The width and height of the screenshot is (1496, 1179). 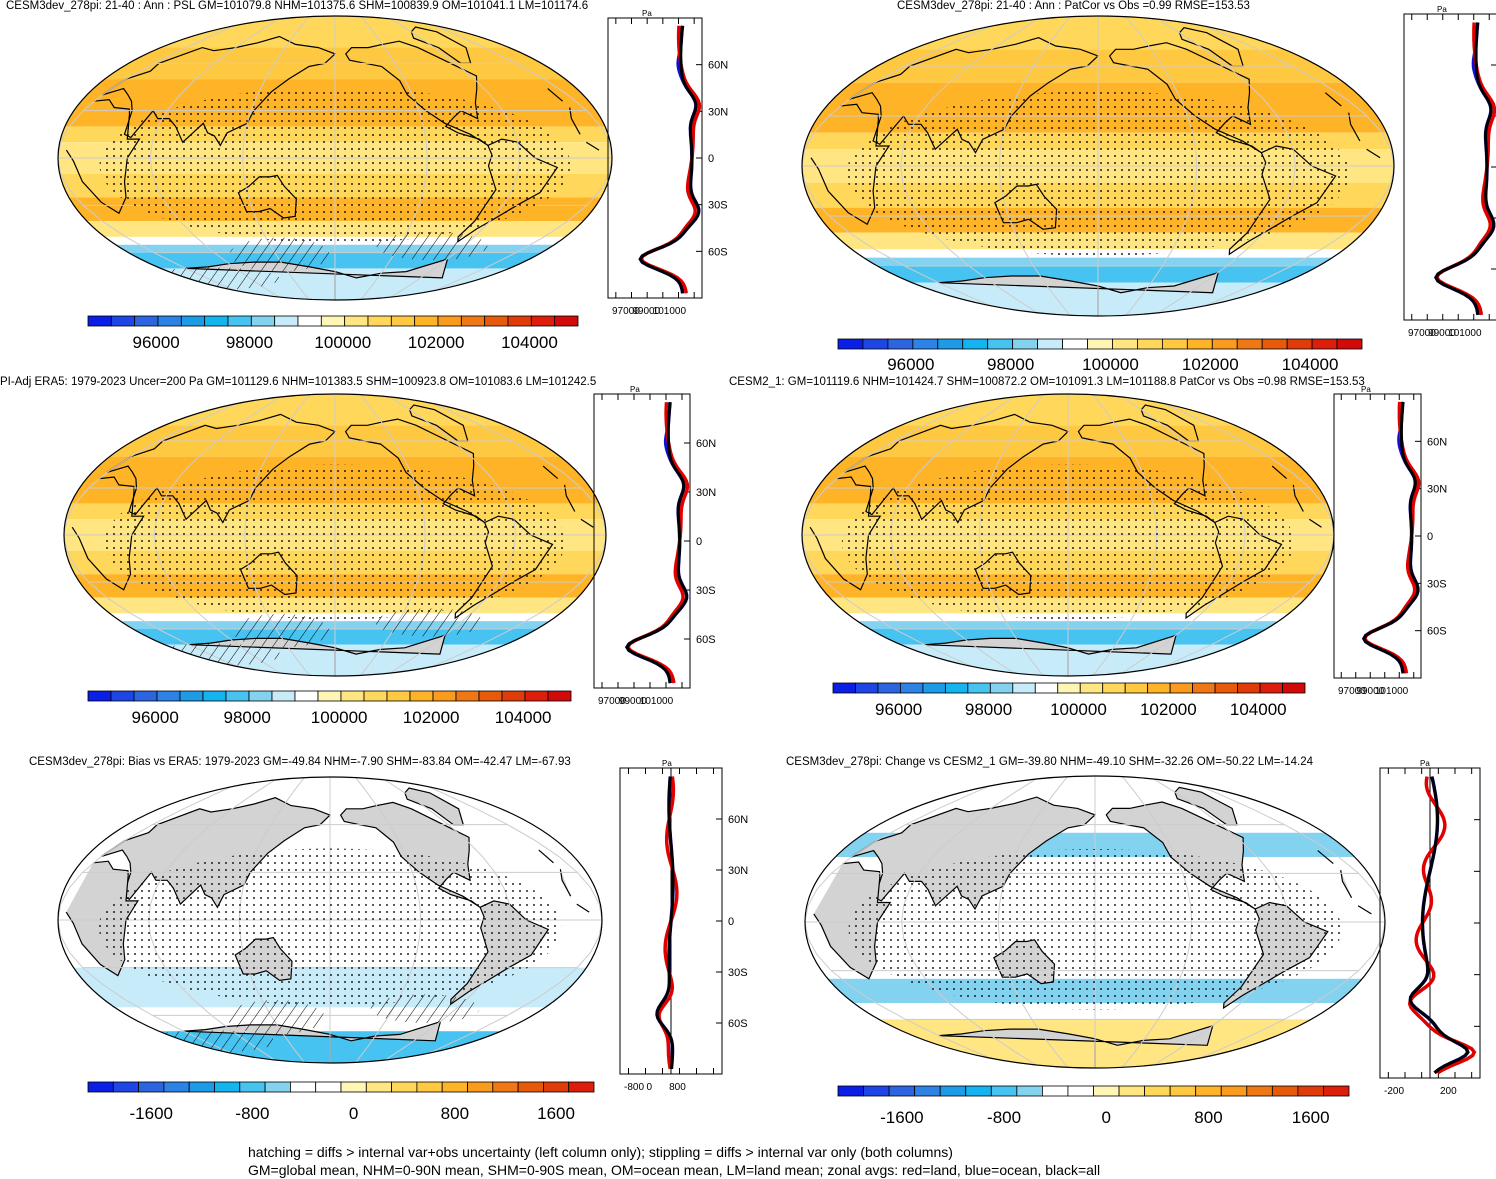 I want to click on x-tick-label: 0, so click(x=650, y=1087).